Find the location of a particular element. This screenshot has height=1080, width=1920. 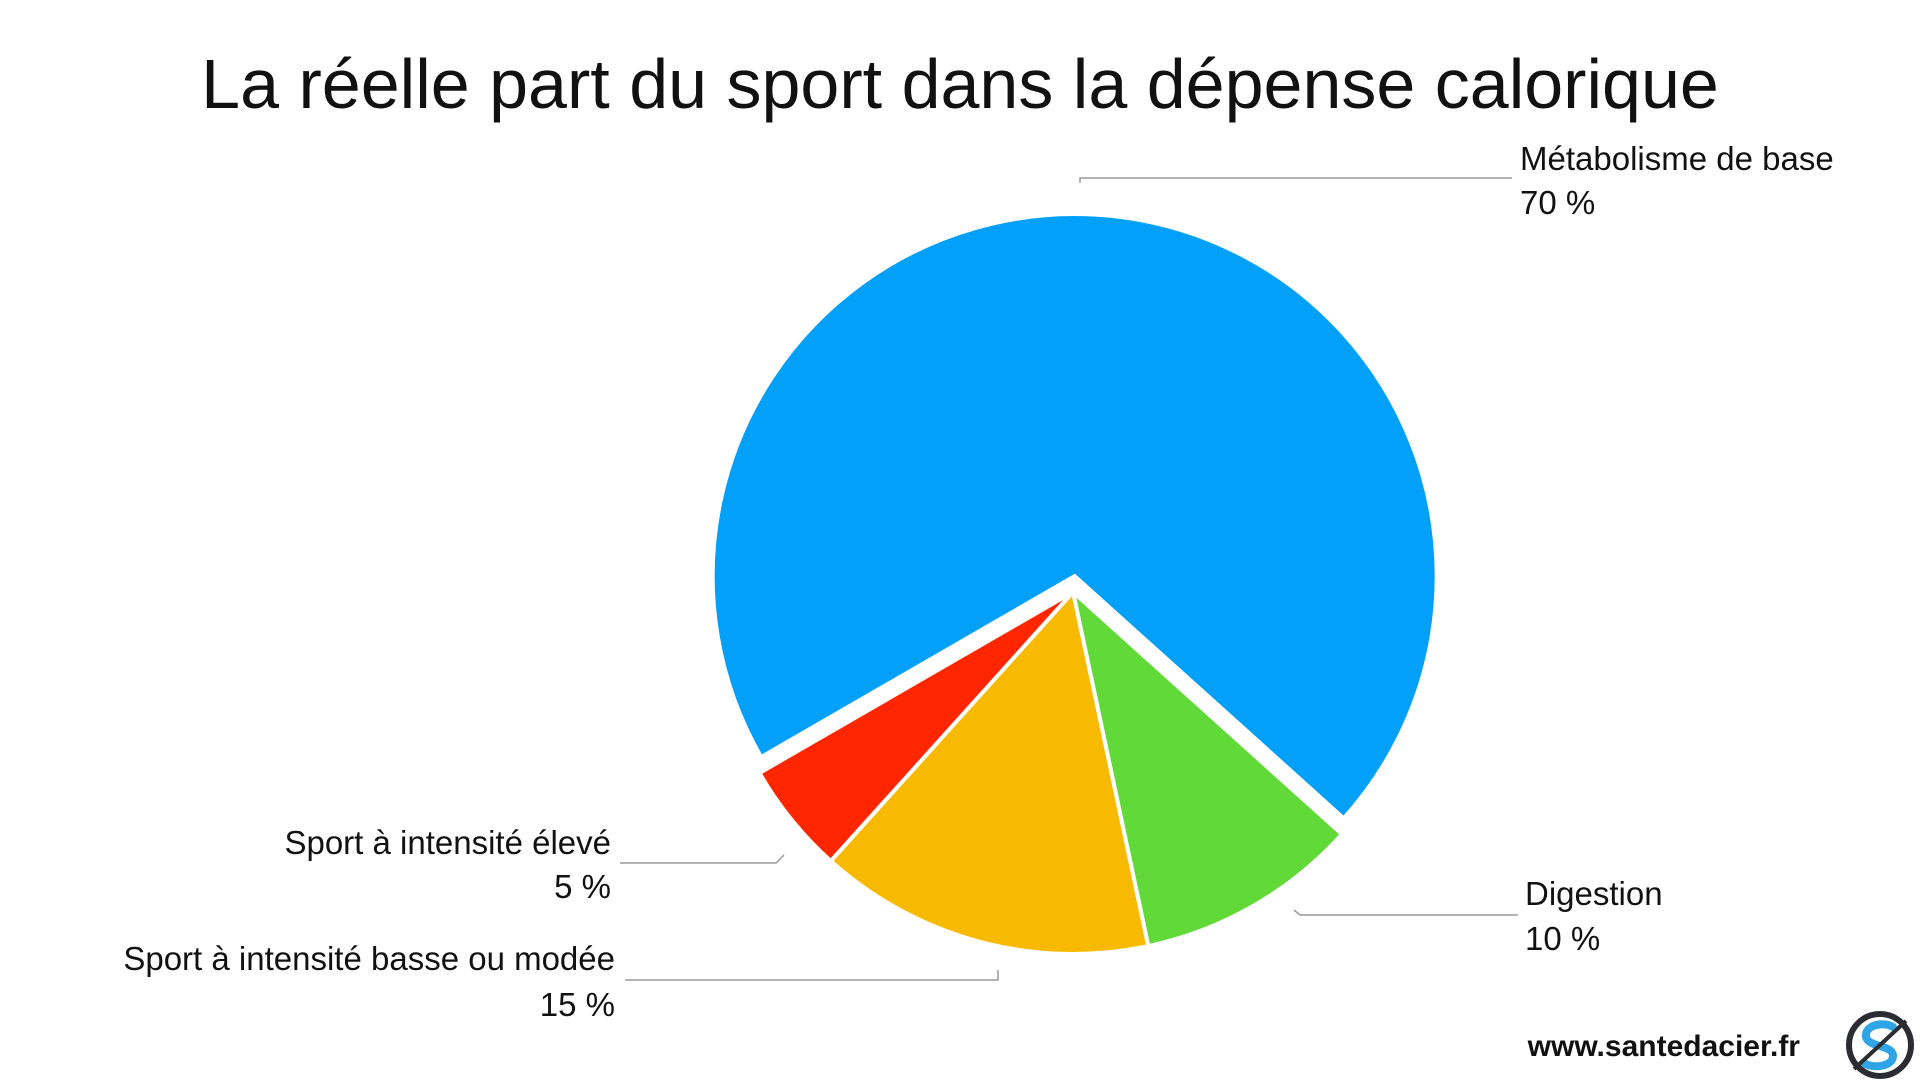

leader-line-metabolisme-de-base is located at coordinates (1295, 180).